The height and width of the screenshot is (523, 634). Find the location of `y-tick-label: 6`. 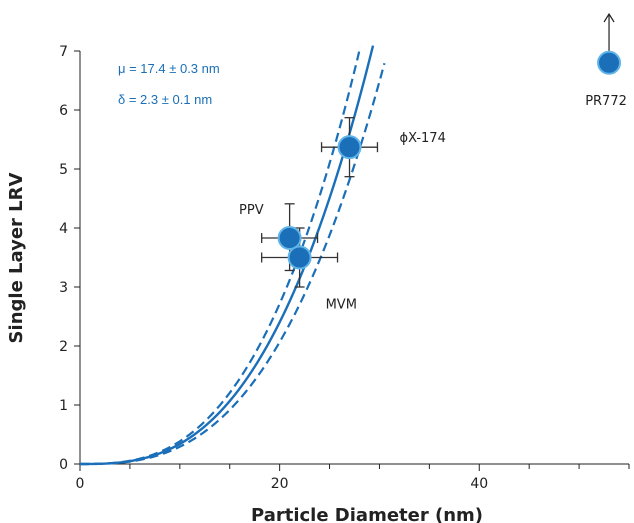

y-tick-label: 6 is located at coordinates (63, 111).